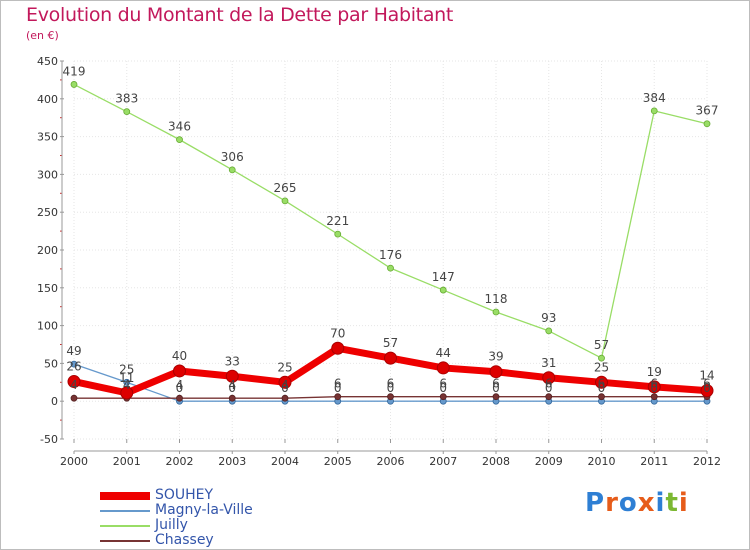 The image size is (750, 550). What do you see at coordinates (495, 357) in the screenshot?
I see `data-label: 39` at bounding box center [495, 357].